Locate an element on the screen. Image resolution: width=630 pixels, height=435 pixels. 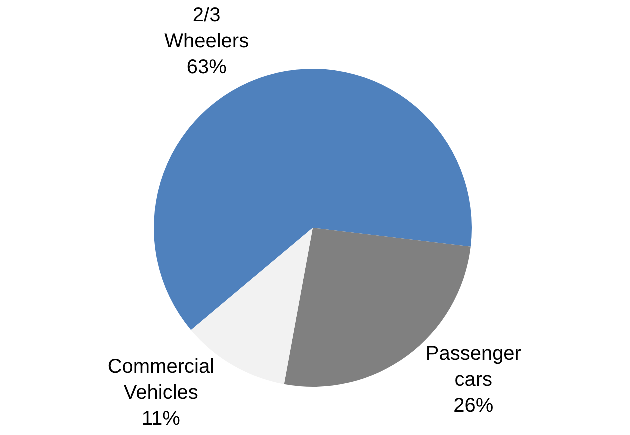
data-label: 26% is located at coordinates (474, 405).